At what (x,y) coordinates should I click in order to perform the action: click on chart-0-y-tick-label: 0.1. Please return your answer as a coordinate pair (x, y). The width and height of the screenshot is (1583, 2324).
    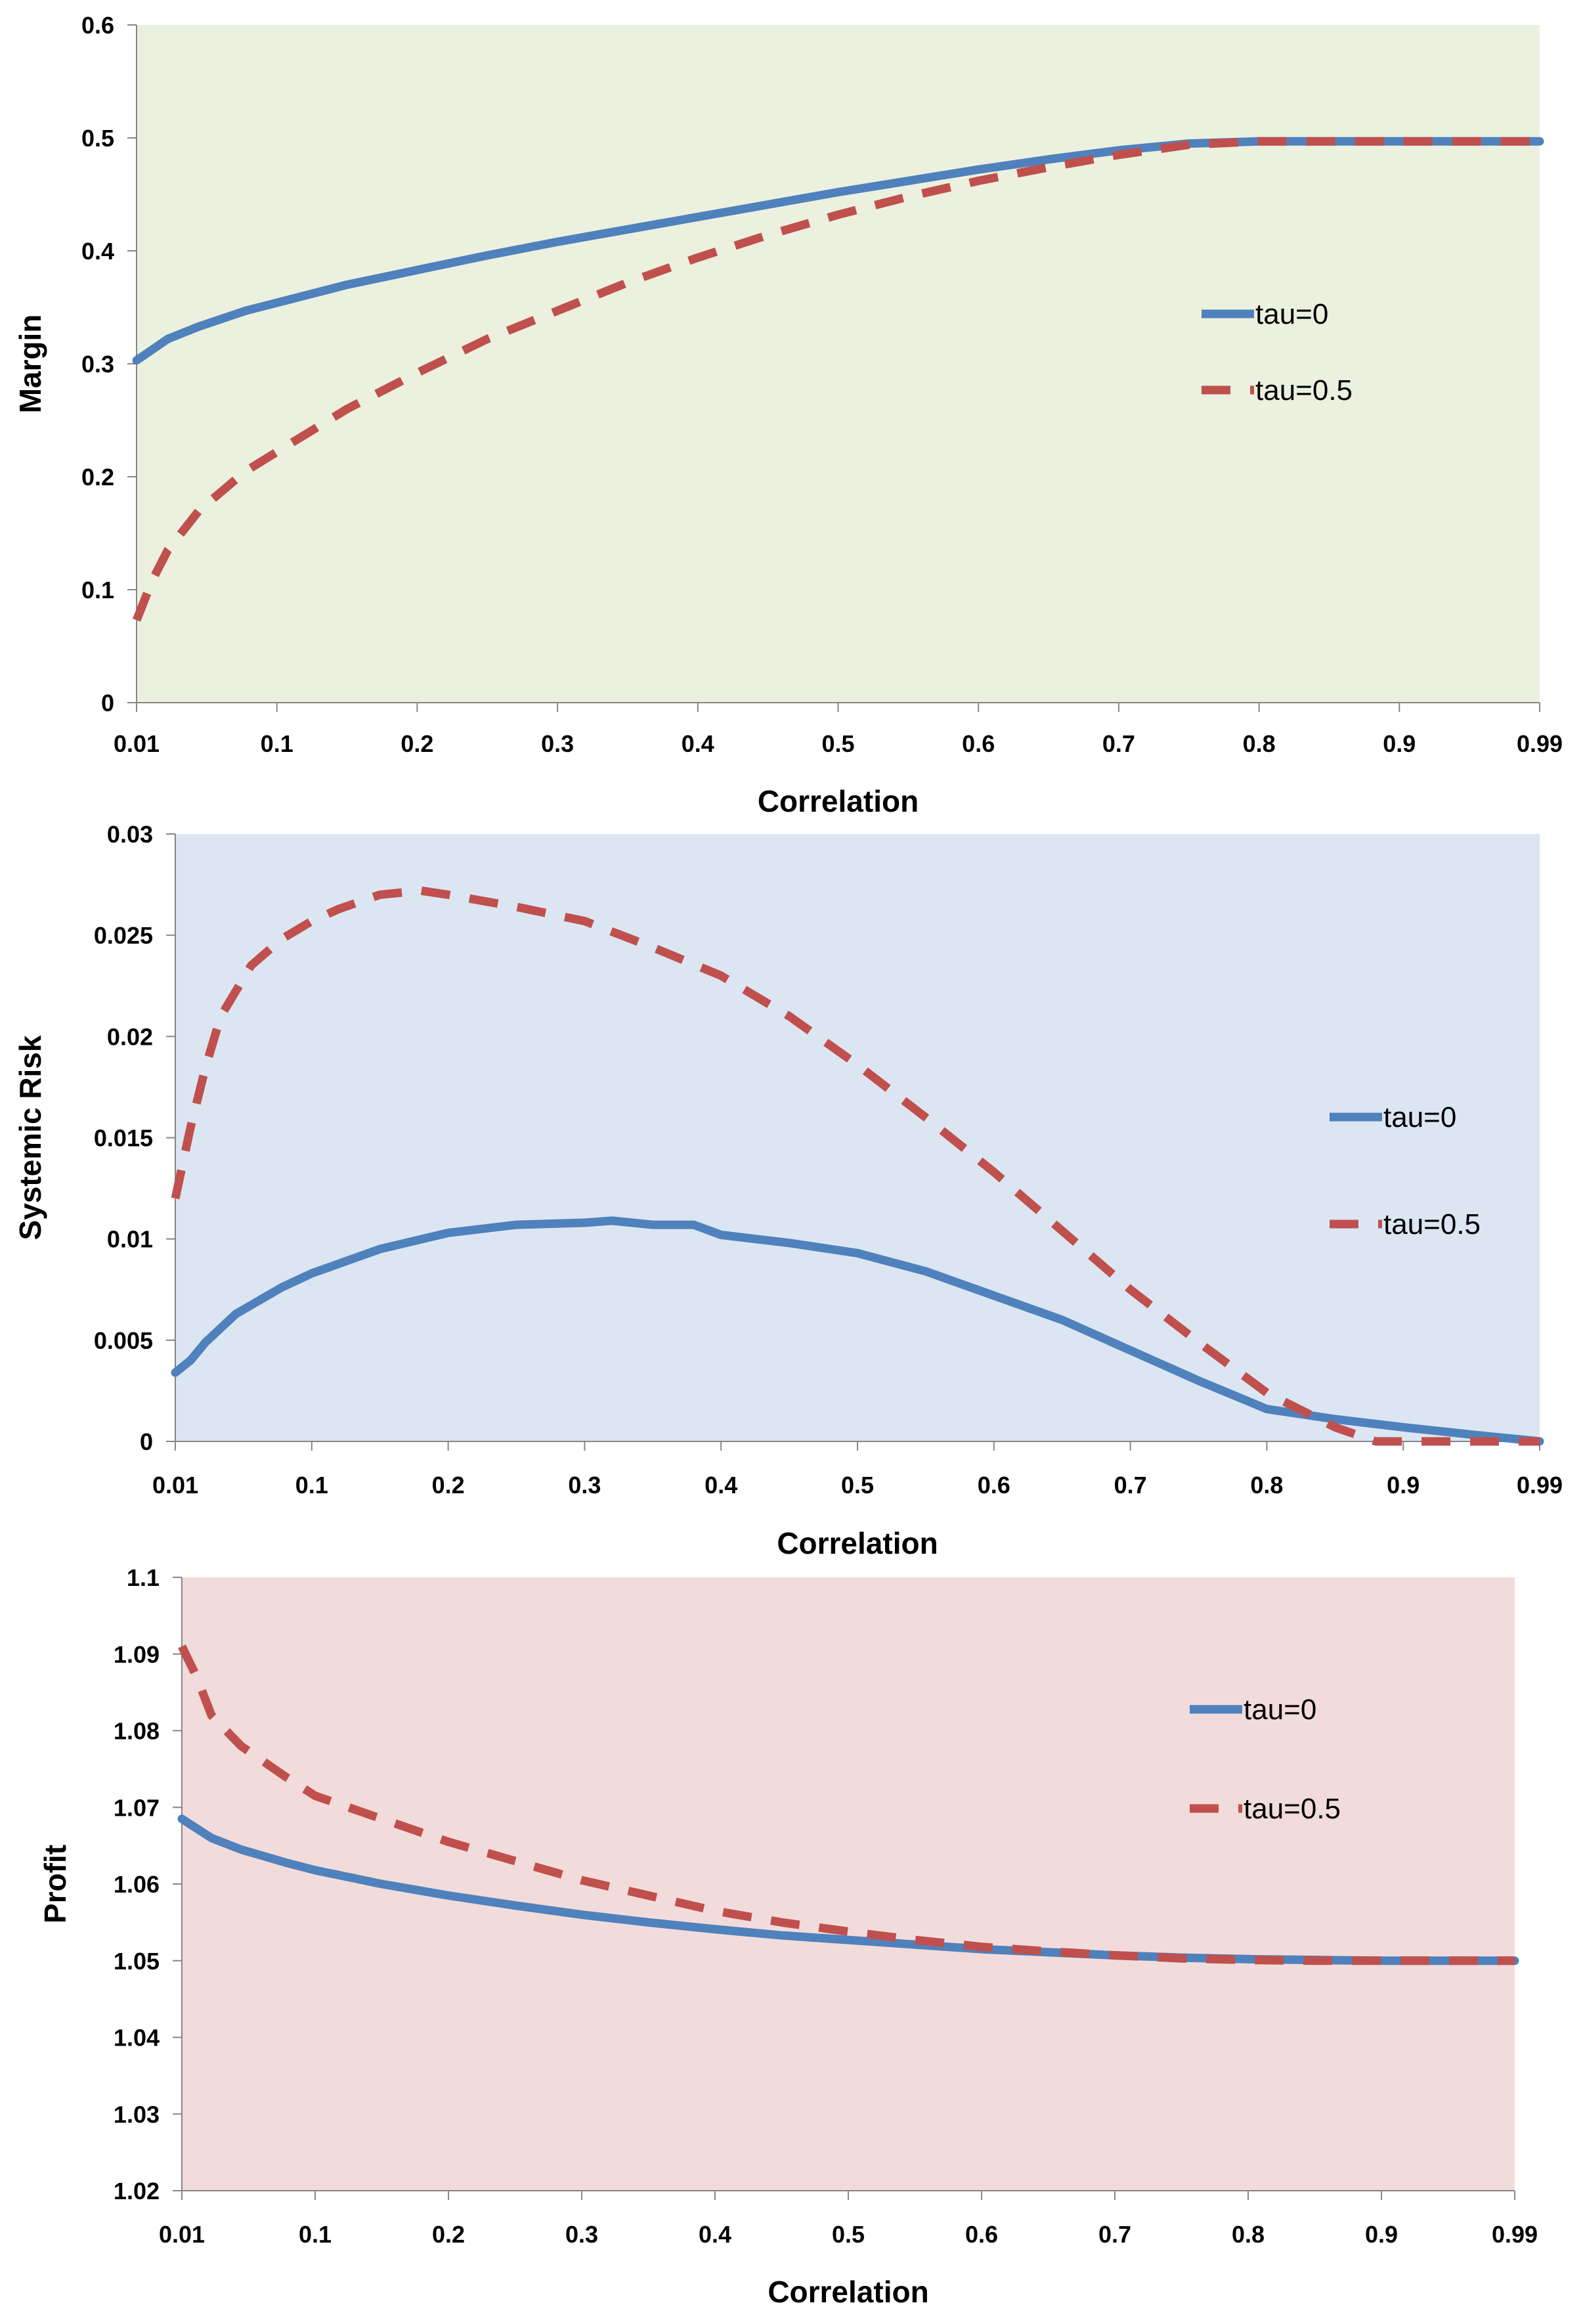
    Looking at the image, I should click on (97, 590).